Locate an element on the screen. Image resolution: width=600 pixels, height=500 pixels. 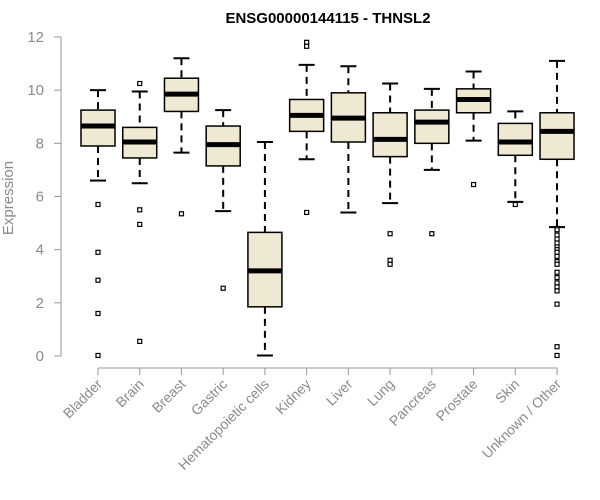
y-tick-label-10: 10 is located at coordinates (35, 90).